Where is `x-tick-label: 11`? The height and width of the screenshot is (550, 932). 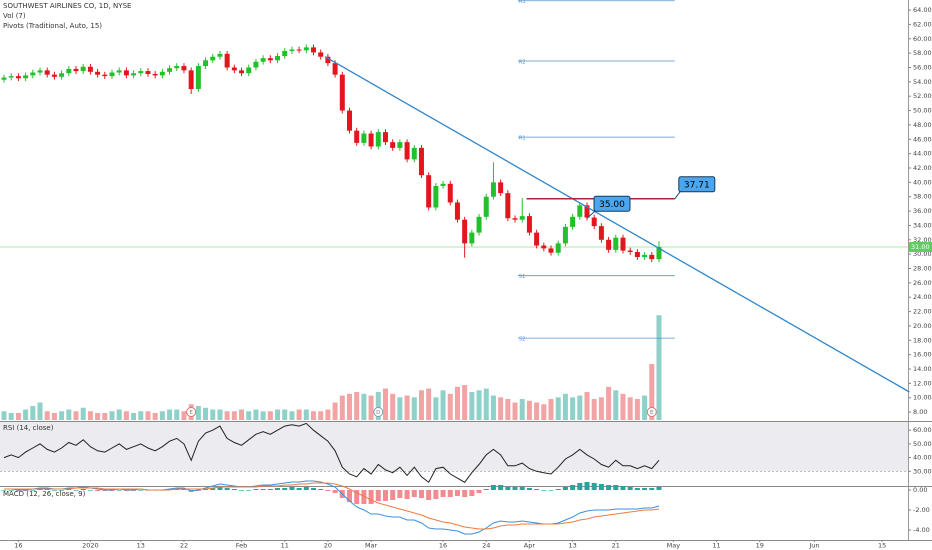
x-tick-label: 11 is located at coordinates (285, 546).